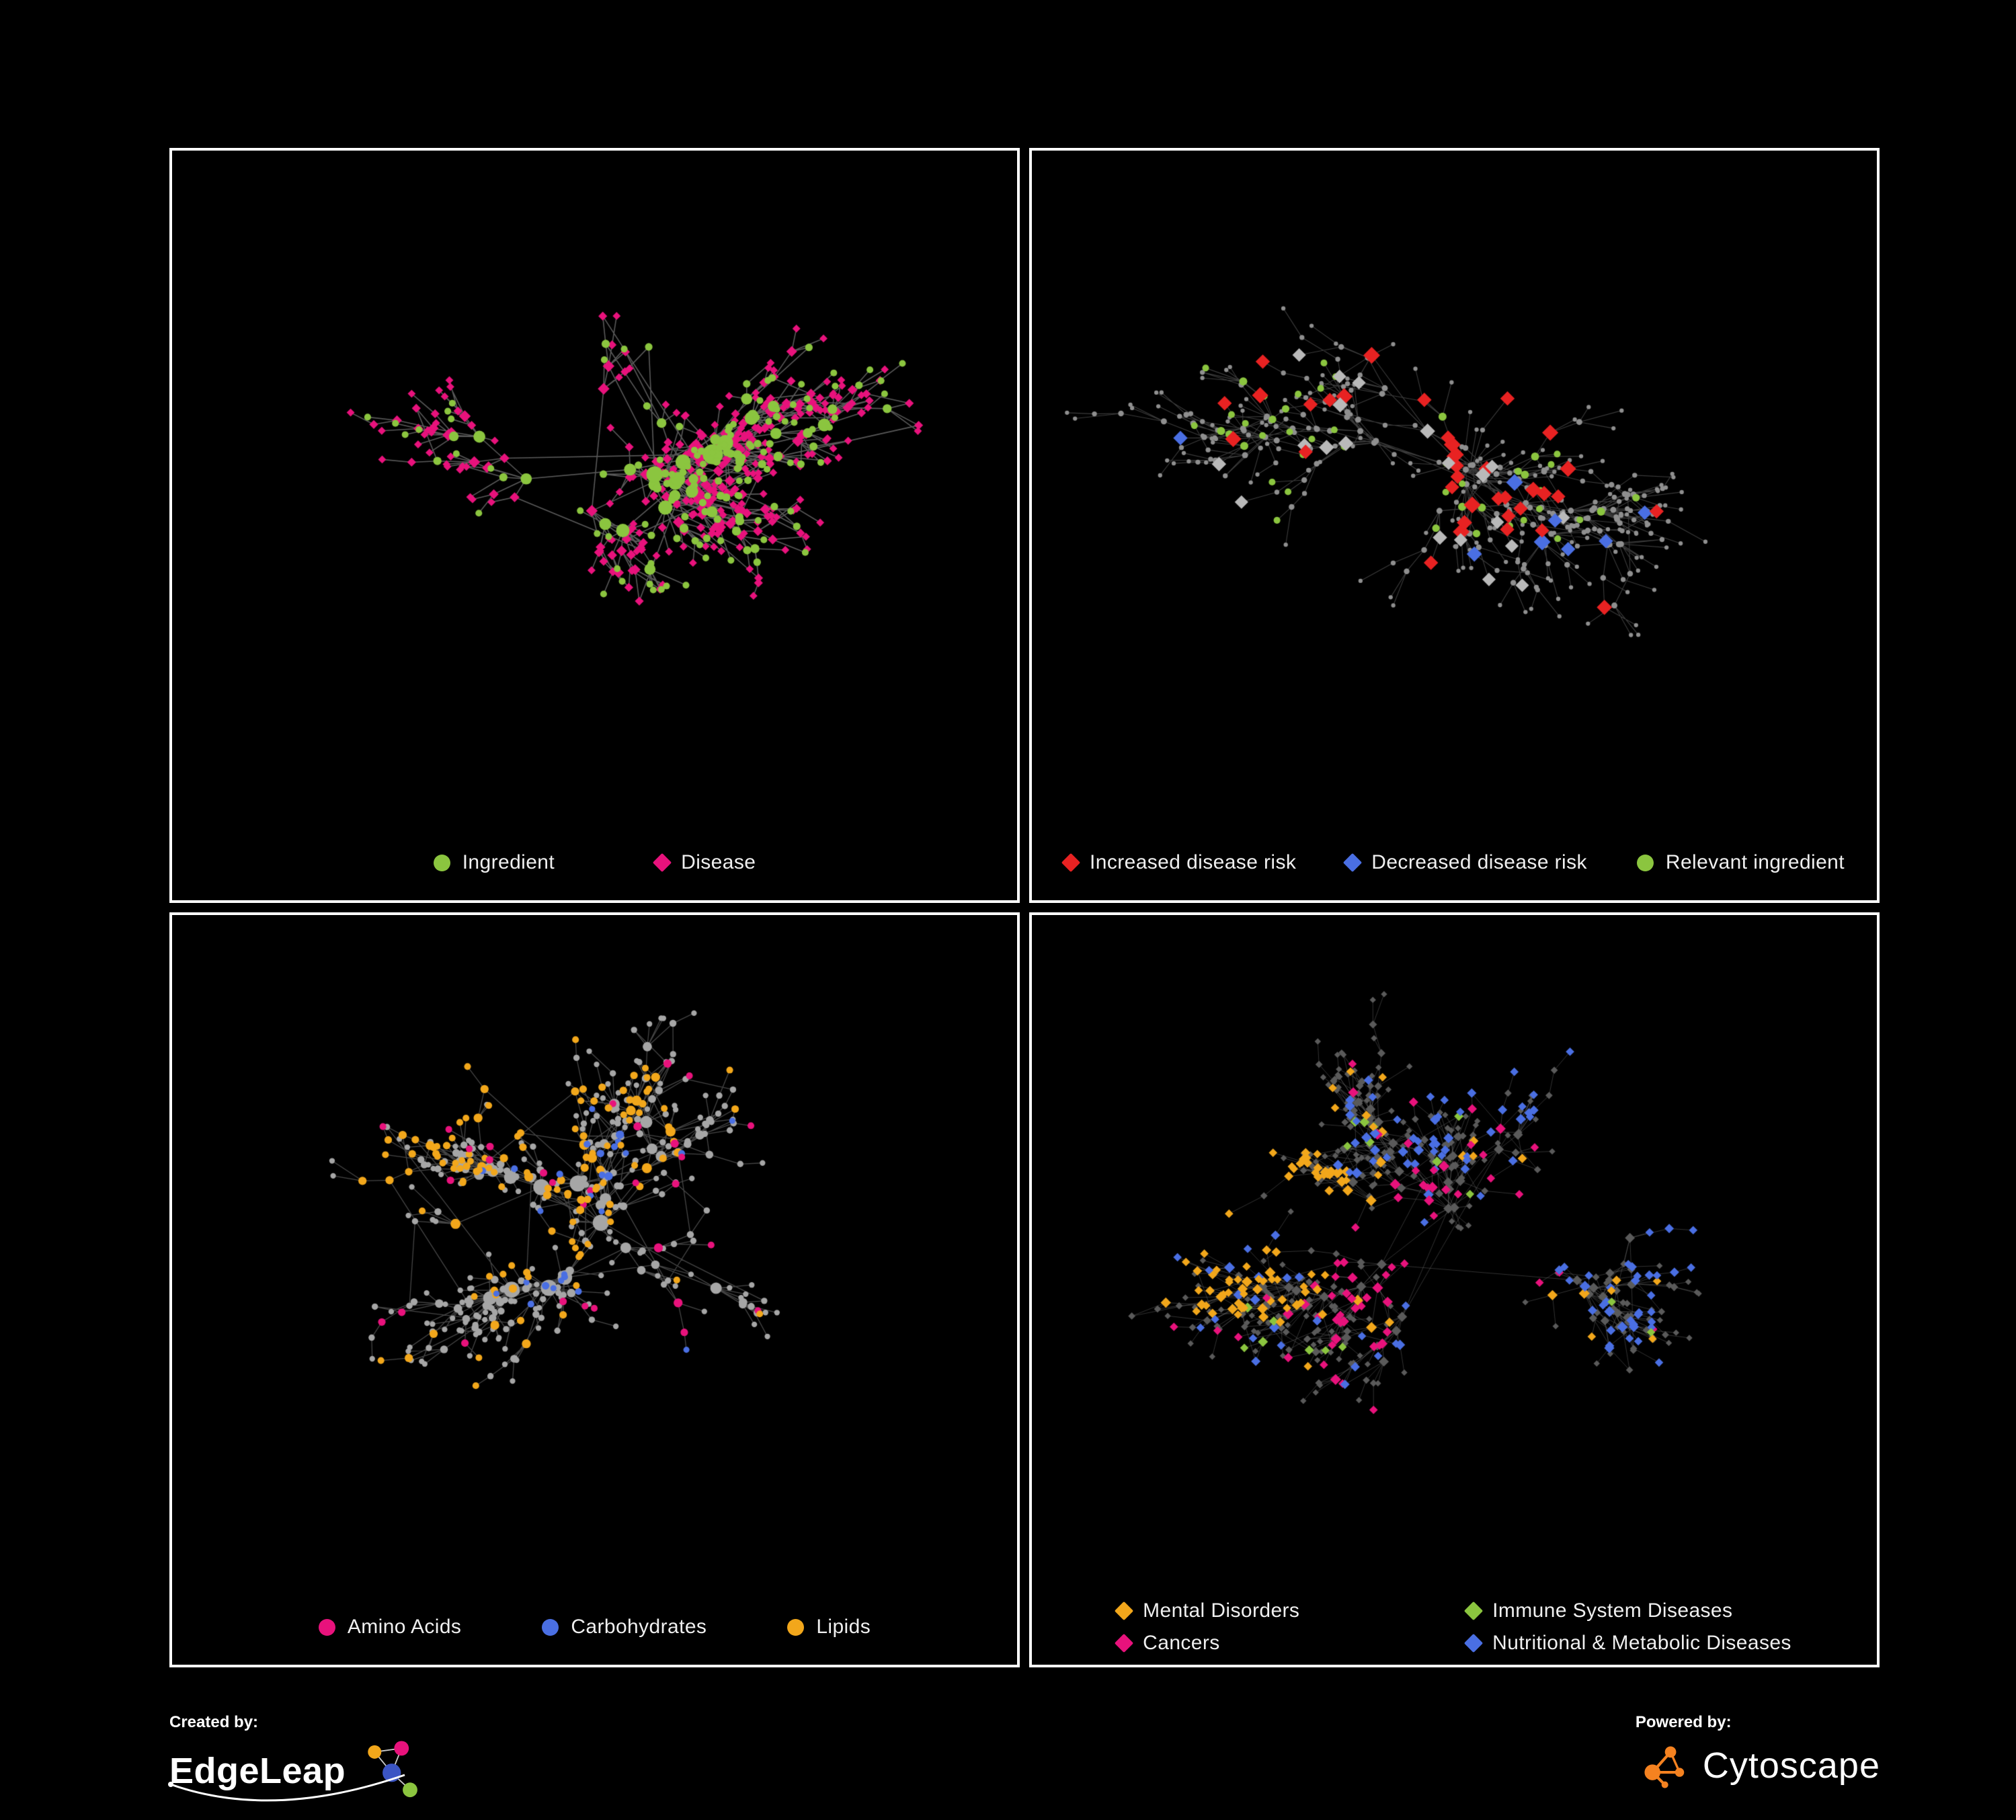  Describe the element at coordinates (550, 1627) in the screenshot. I see `carbohydrates-swatch-icon` at that location.